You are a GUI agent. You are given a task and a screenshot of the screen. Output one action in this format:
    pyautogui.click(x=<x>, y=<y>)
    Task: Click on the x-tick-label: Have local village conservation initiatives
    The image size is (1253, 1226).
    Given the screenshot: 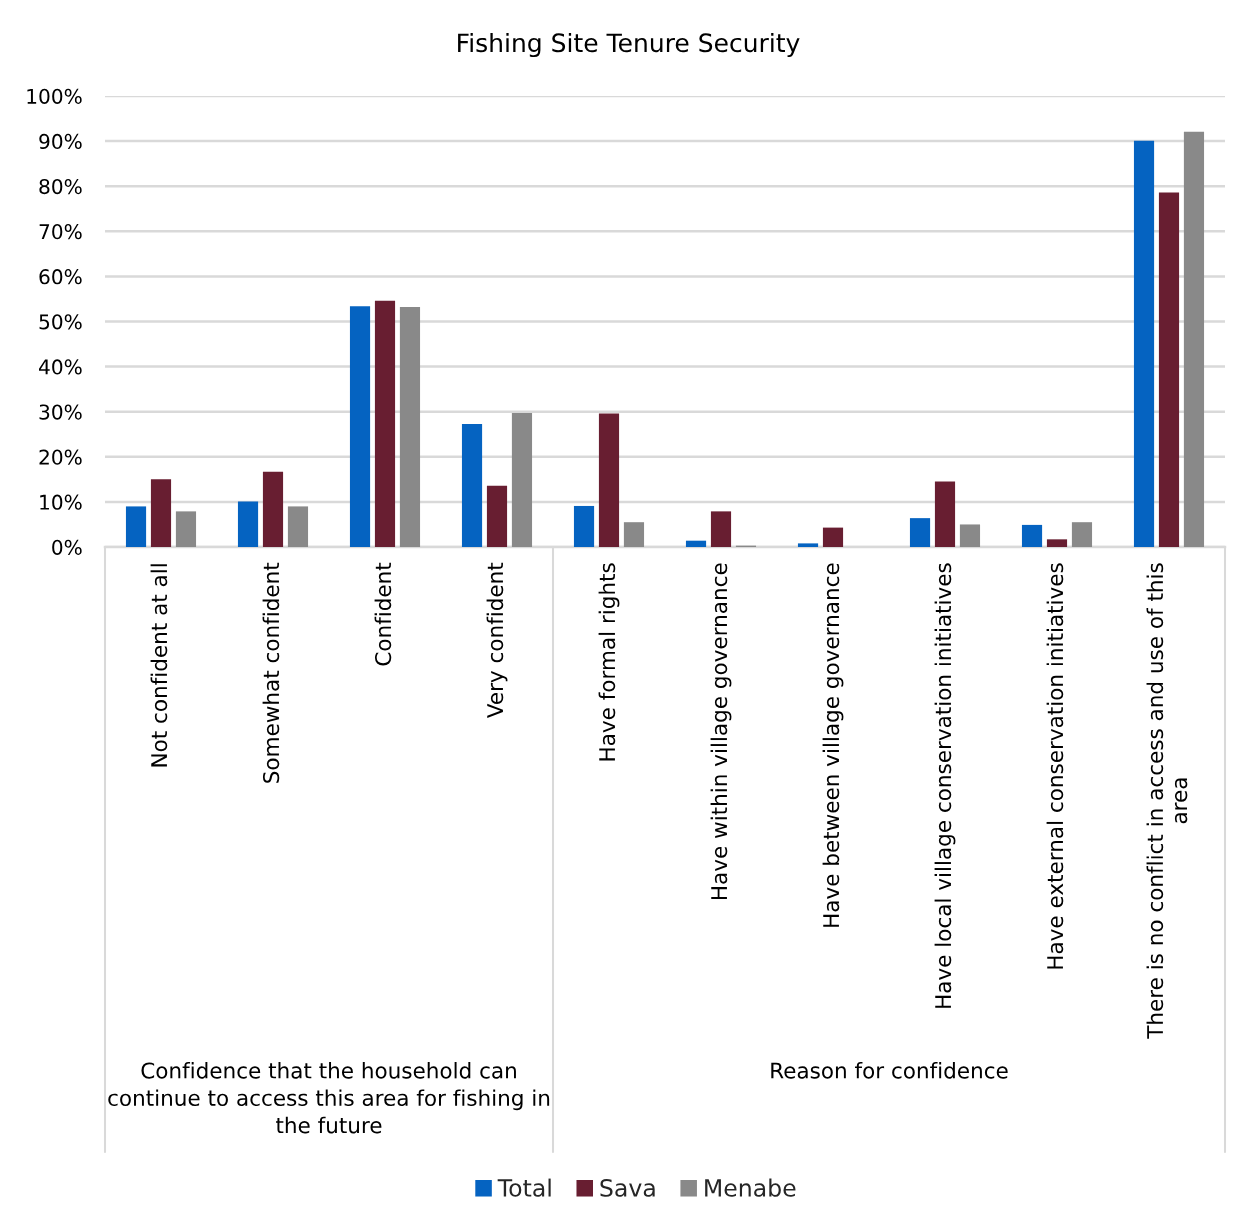 What is the action you would take?
    pyautogui.click(x=945, y=785)
    